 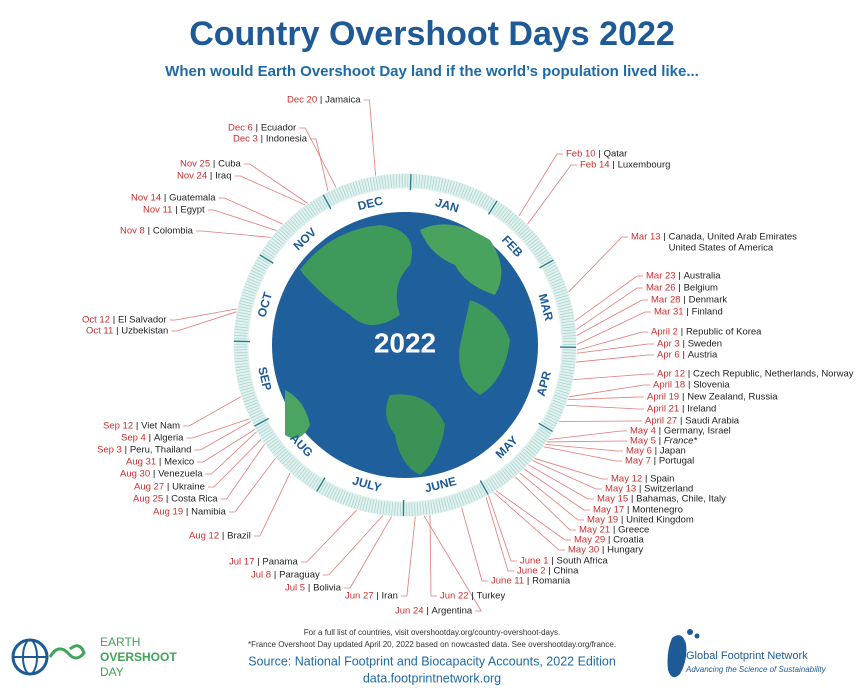 I want to click on entry: May 13 Switzerland, so click(x=612, y=477).